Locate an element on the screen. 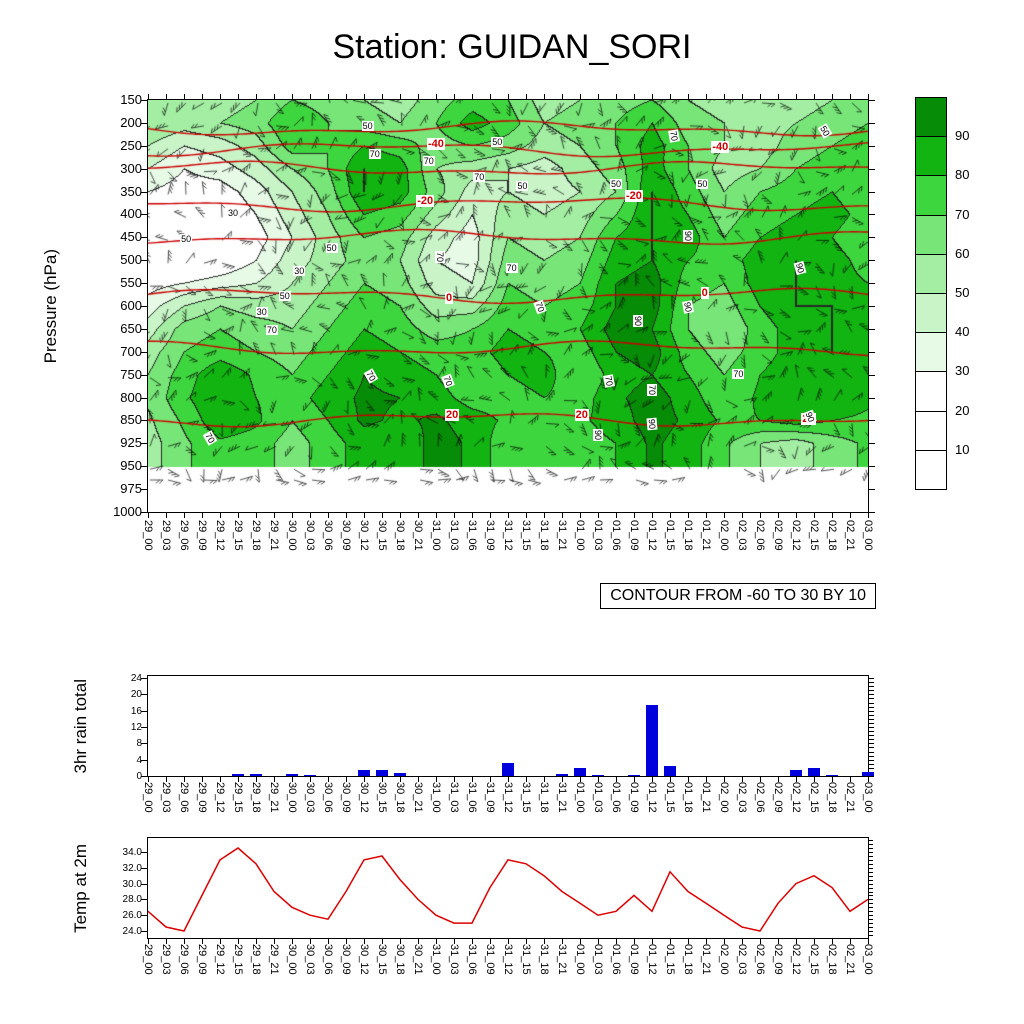 This screenshot has width=1024, height=1024. colorbar-tick-label: 80 is located at coordinates (962, 175).